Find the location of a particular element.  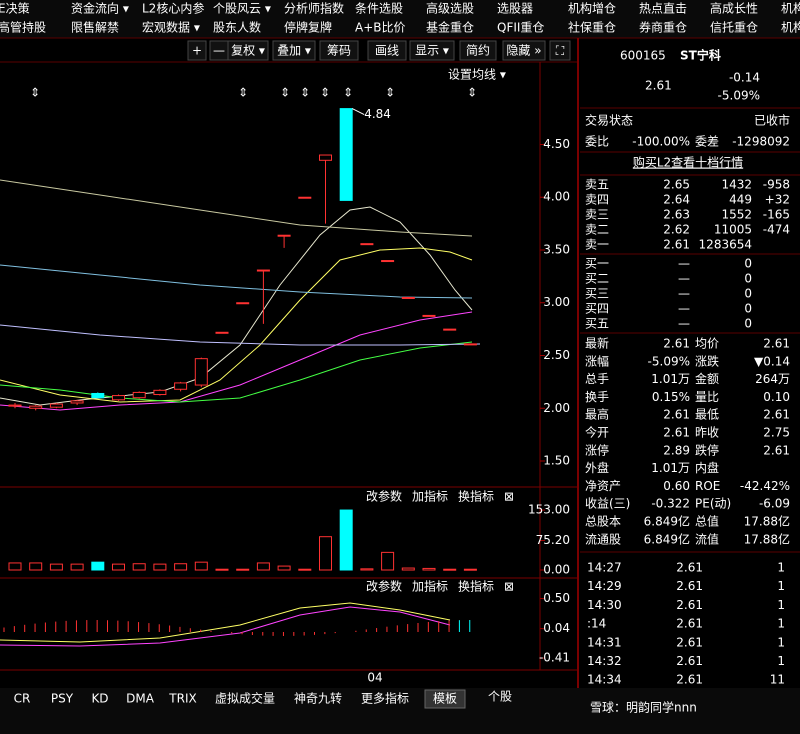

book-label: 买五 is located at coordinates (597, 324).